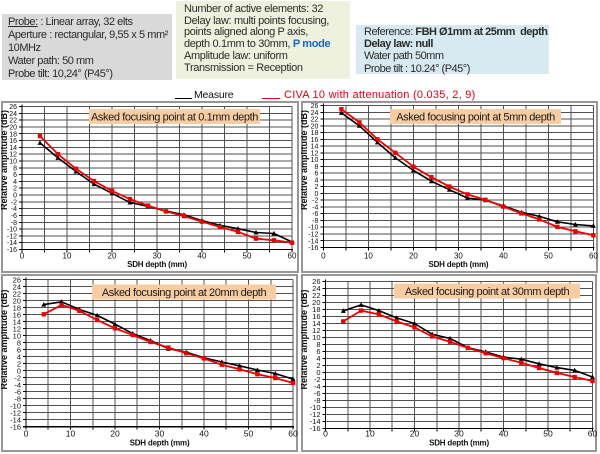  Describe the element at coordinates (487, 292) in the screenshot. I see `svg-text:Asked focusing point at 30mm d: Asked focusing point at 30mm depth` at that location.